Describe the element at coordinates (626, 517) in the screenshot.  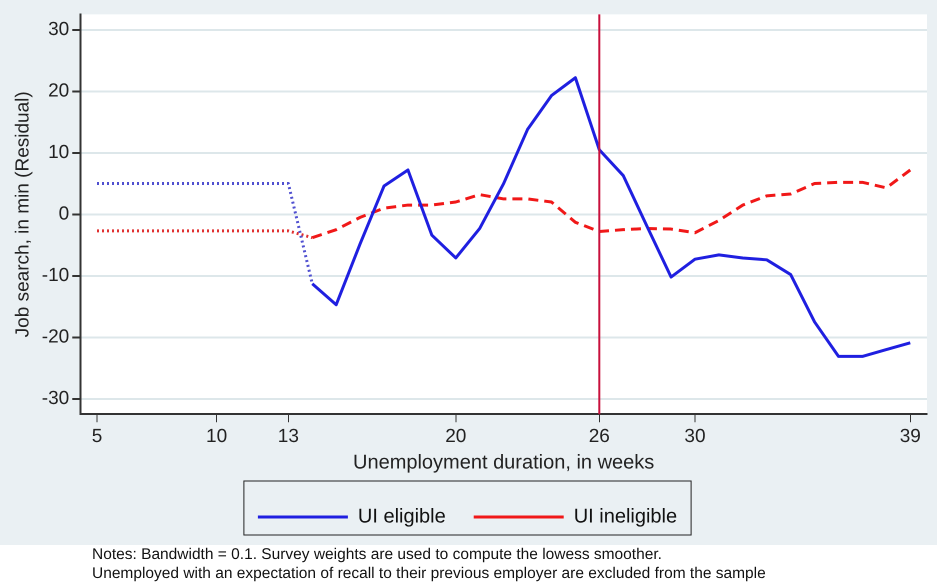
I see `legend-label: UI ineligible` at that location.